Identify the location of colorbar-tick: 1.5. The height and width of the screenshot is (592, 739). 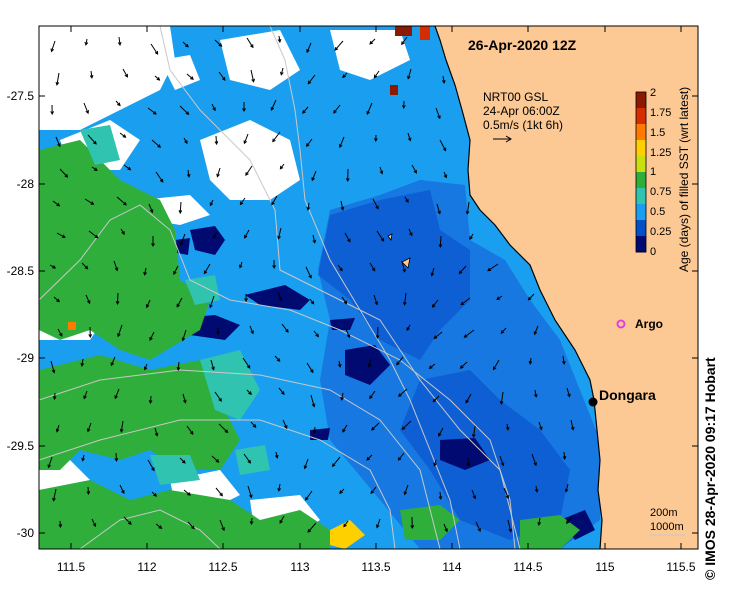
(657, 133).